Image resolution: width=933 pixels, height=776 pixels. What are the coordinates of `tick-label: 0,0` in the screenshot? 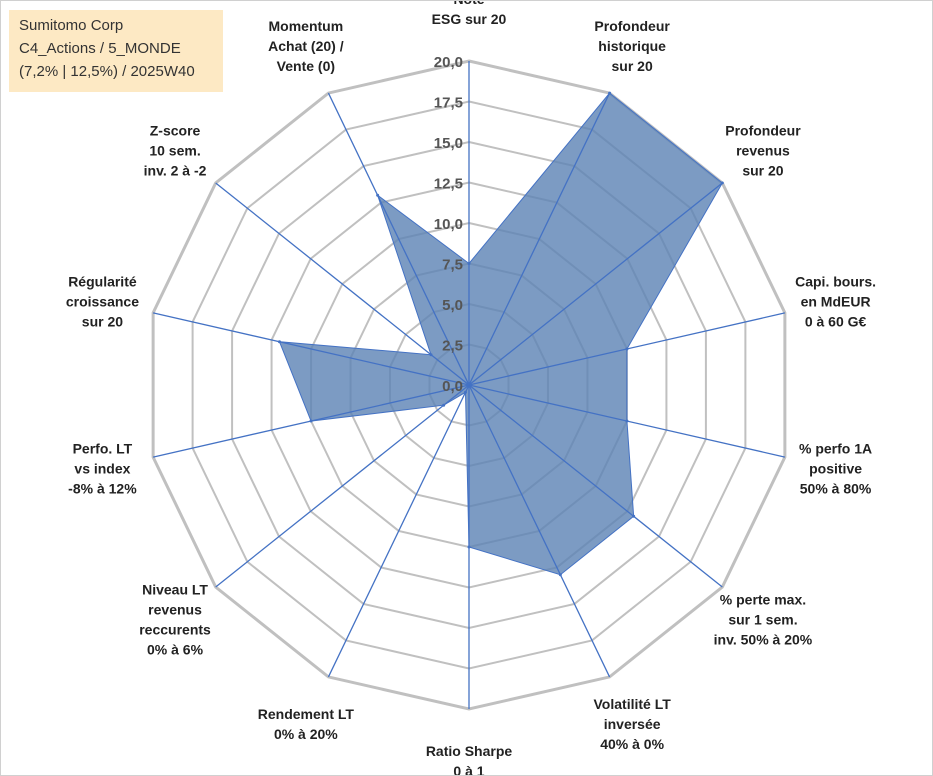 It's located at (452, 386).